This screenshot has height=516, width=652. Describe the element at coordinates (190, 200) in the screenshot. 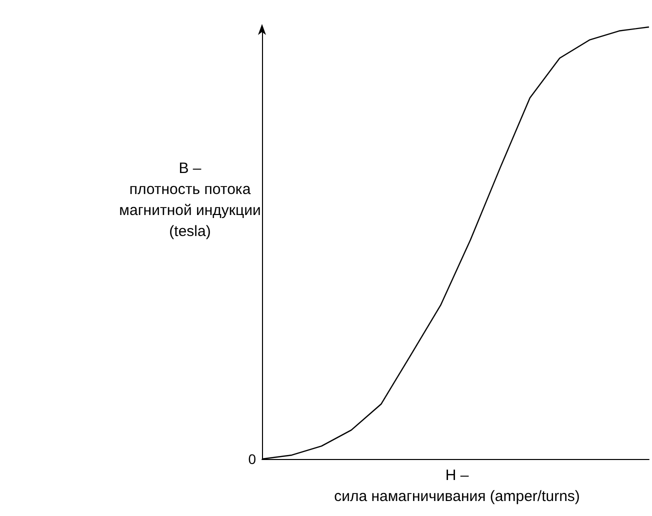

I see `y-axis-title: B – плотность потока магнитной индукции (tesla)` at that location.